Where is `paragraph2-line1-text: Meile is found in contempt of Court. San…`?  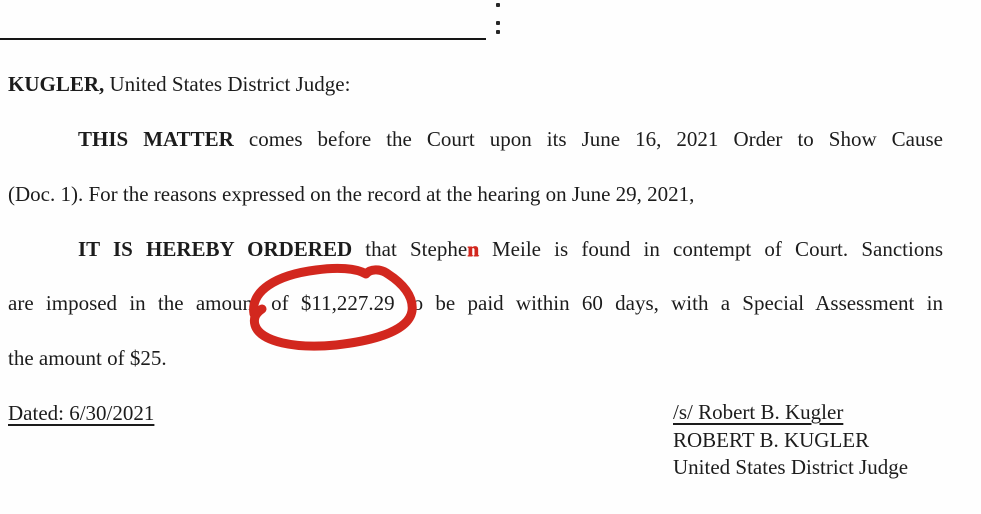
paragraph2-line1-text: Meile is found in contempt of Court. San… is located at coordinates (710, 249).